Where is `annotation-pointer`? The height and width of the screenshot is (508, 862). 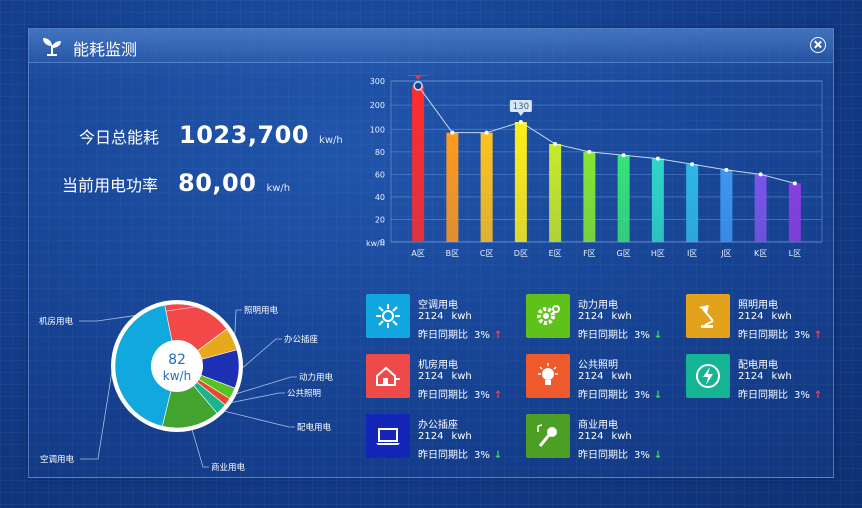
annotation-pointer is located at coordinates (520, 114).